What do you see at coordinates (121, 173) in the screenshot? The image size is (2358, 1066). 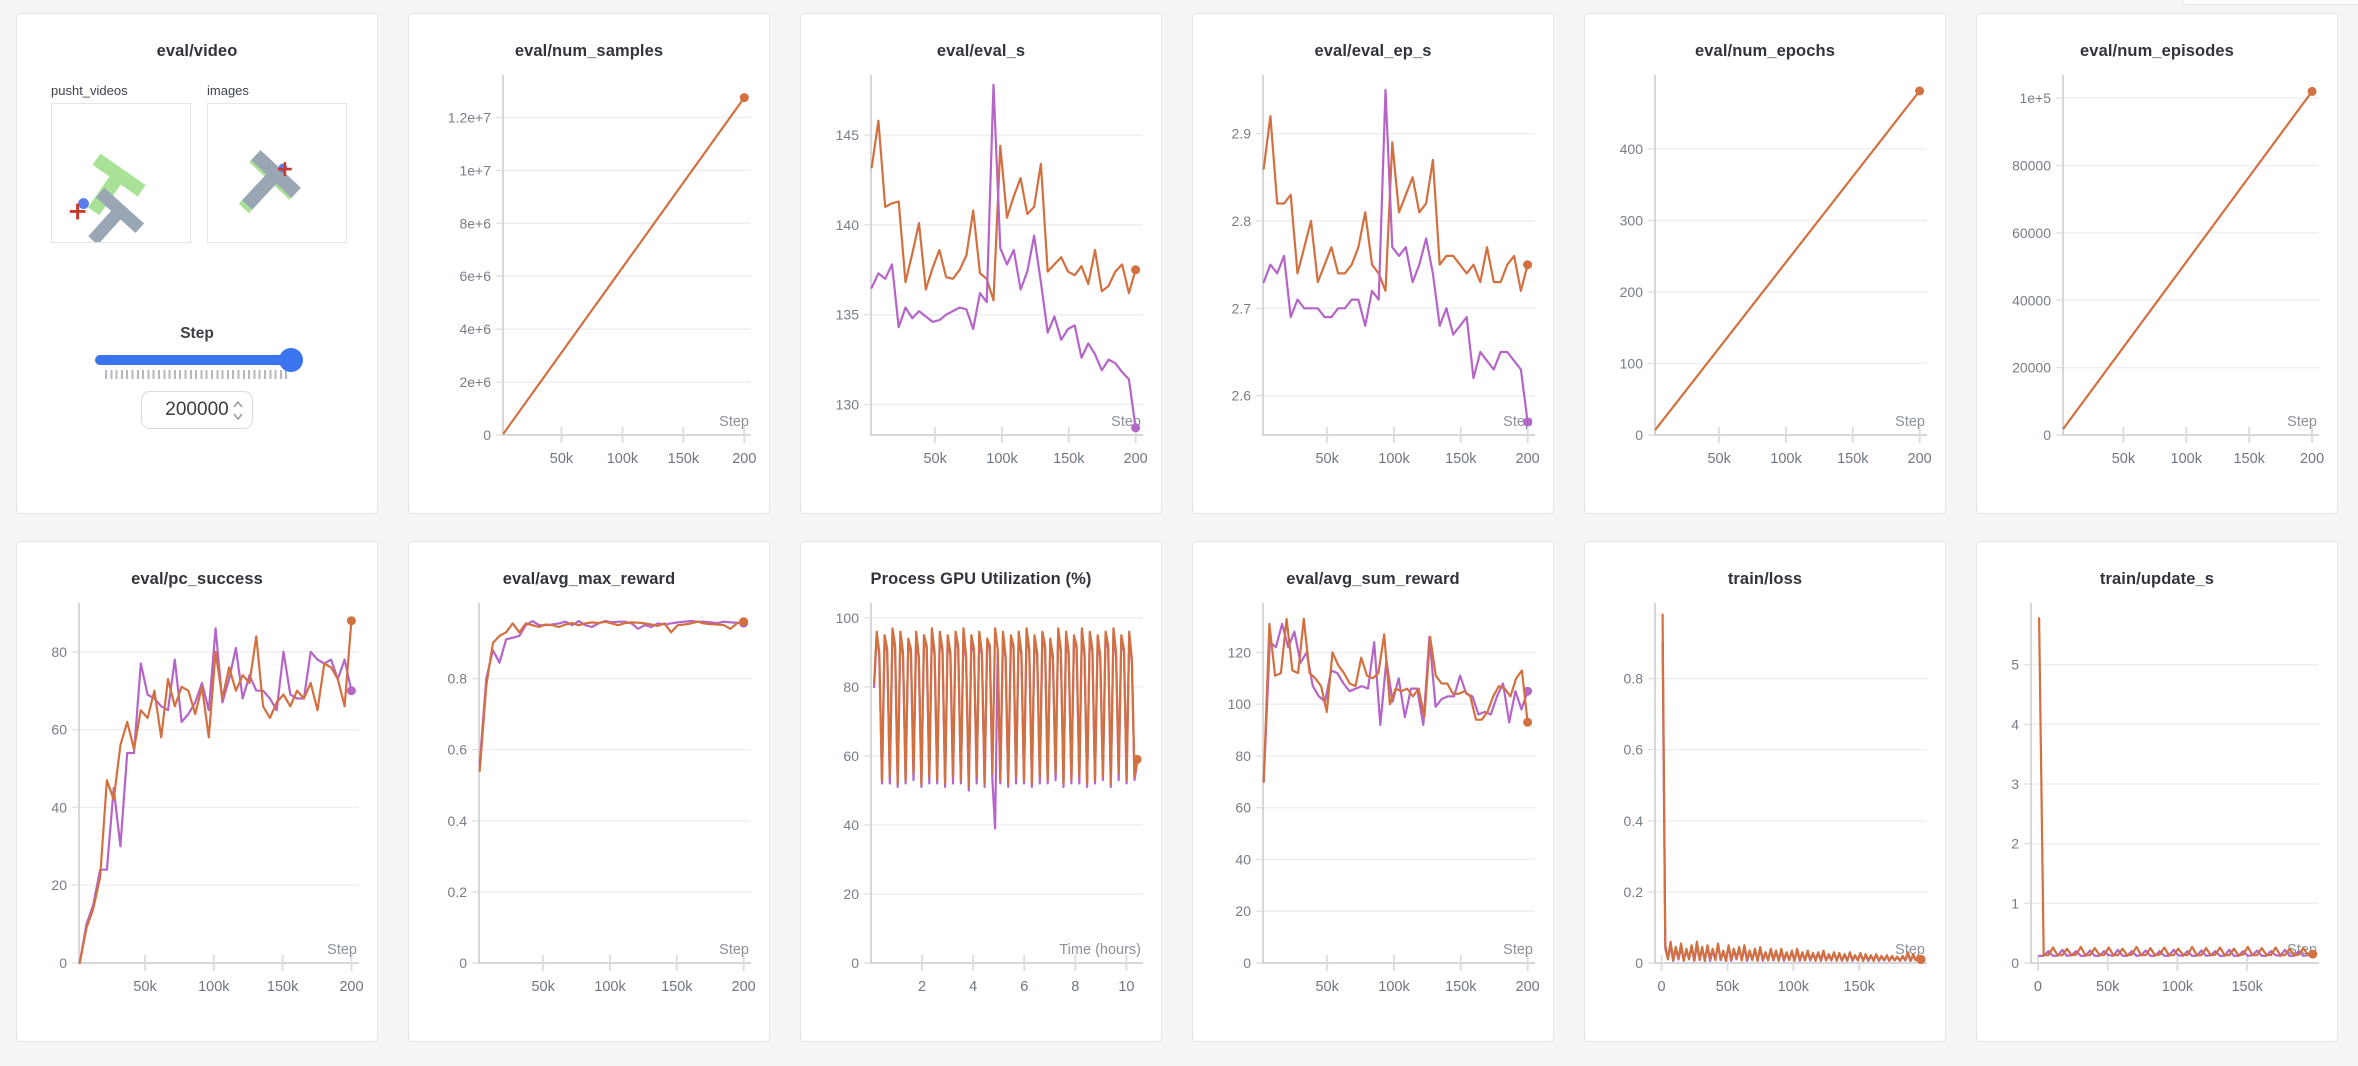 I see `pusht-video-thumbnail` at bounding box center [121, 173].